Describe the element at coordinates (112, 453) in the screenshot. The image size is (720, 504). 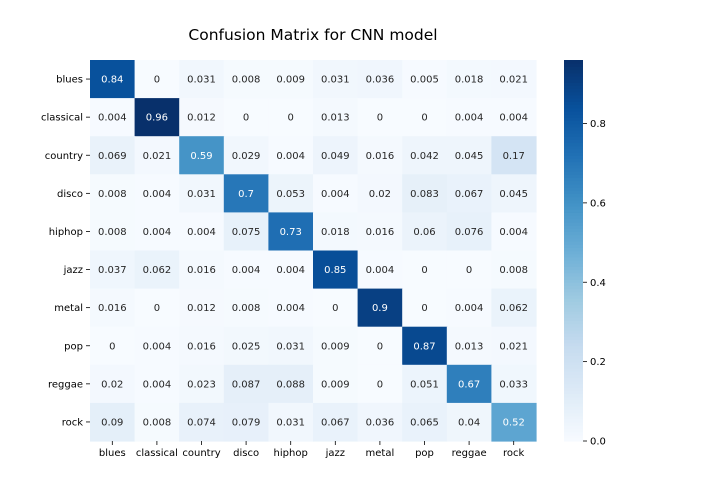
I see `x-tick-label: blues` at that location.